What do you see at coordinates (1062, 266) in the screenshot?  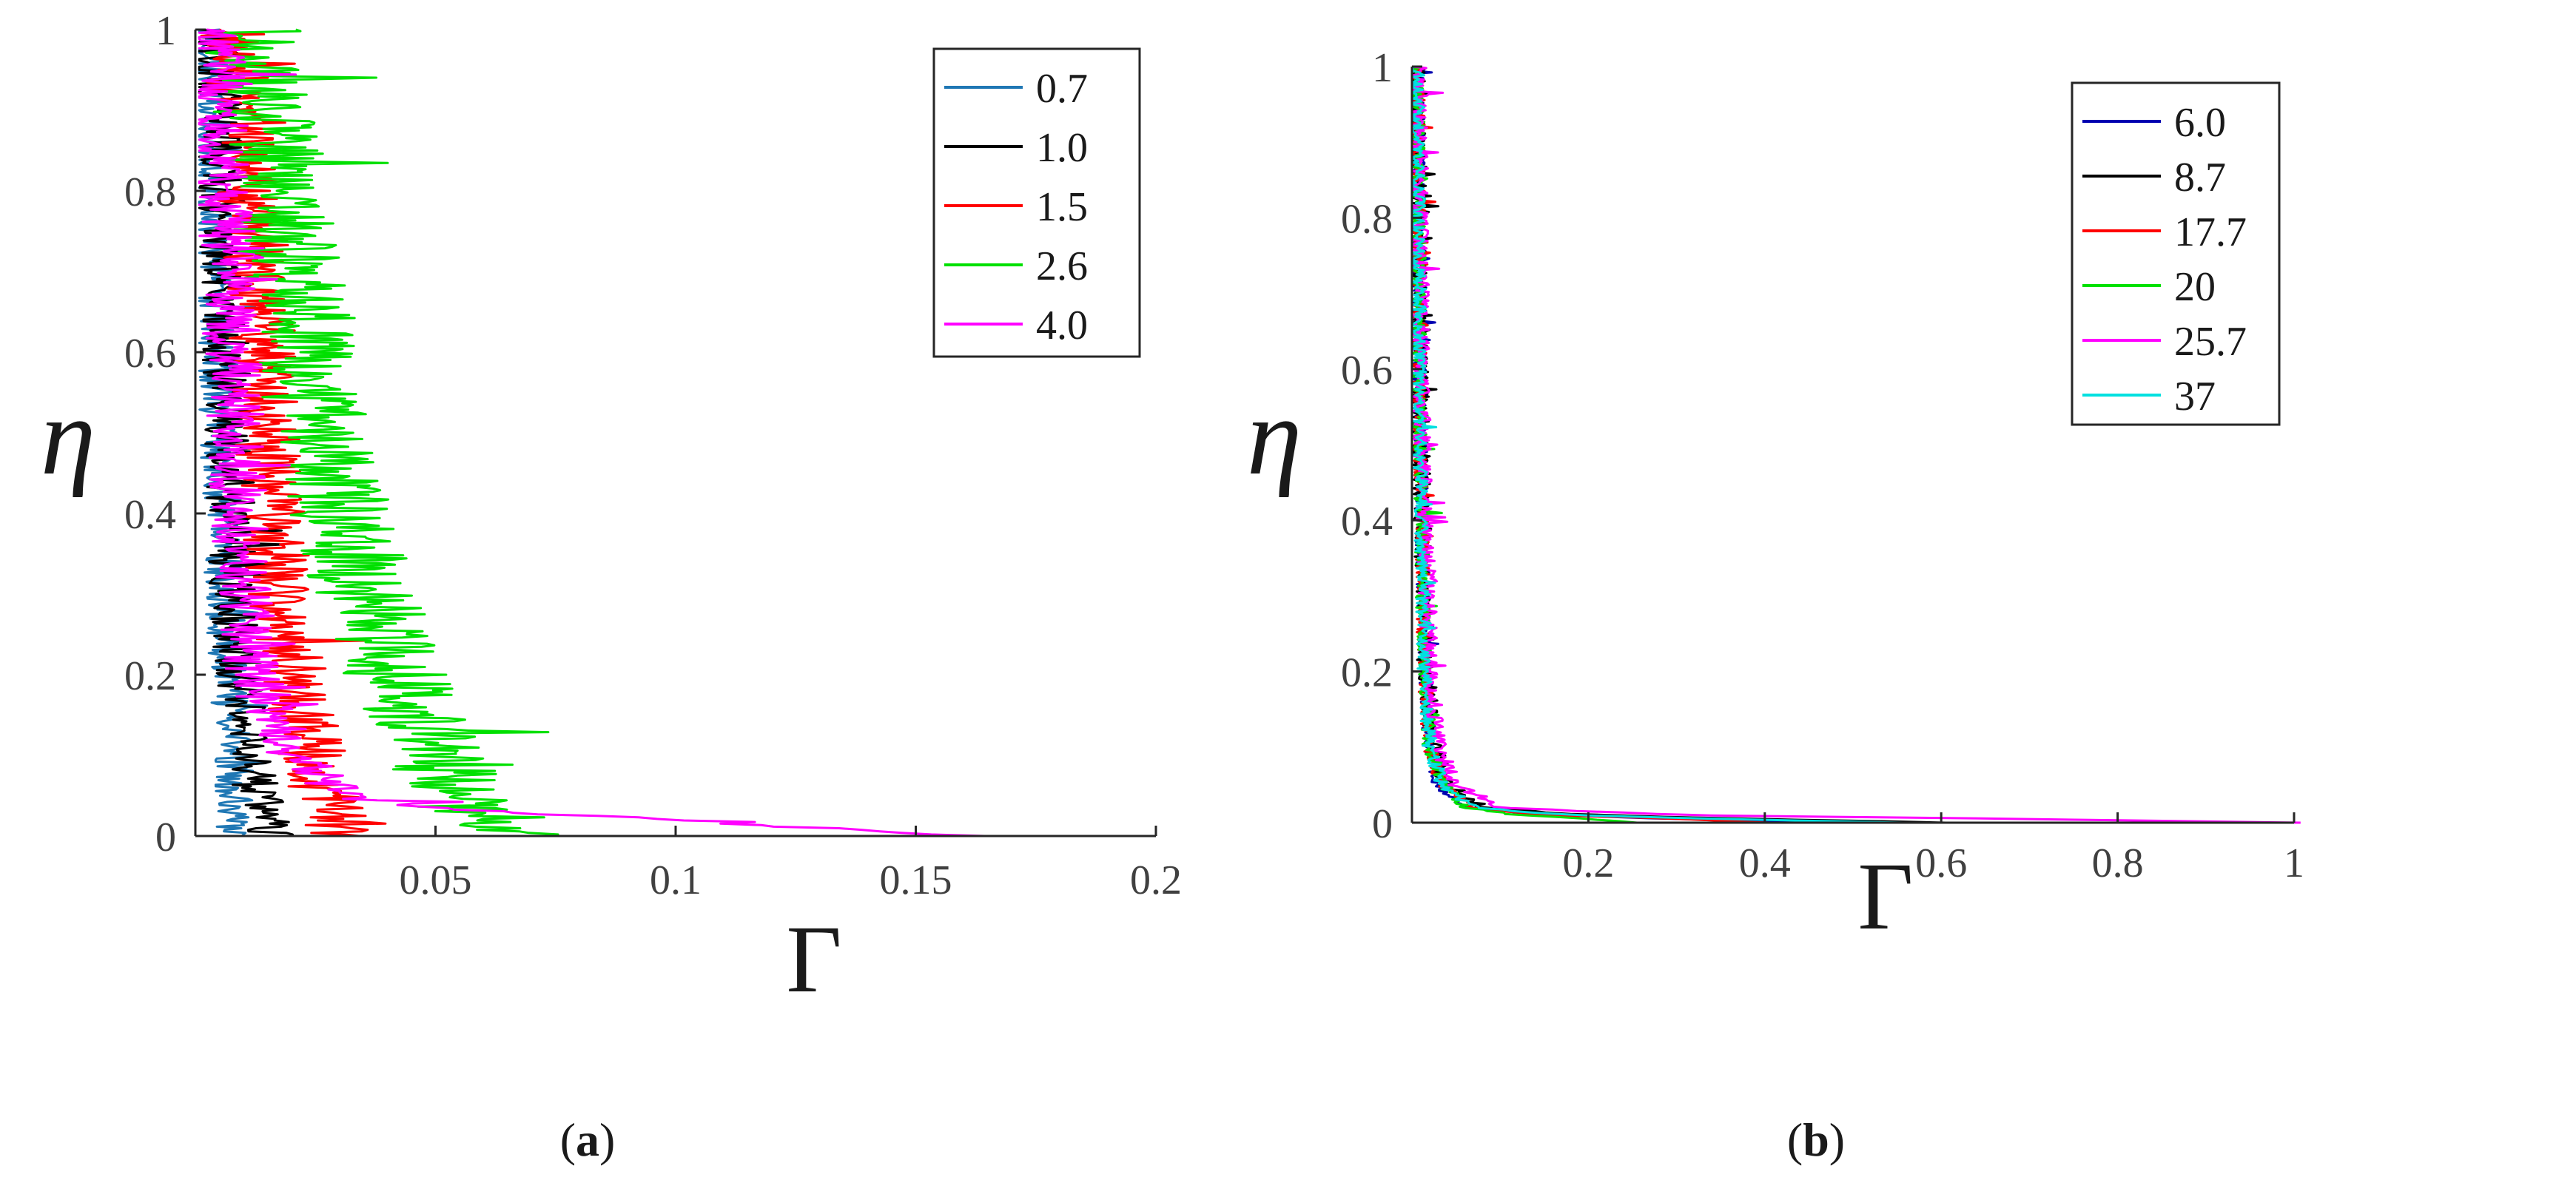 I see `panel-a-legend-label: 2.6` at bounding box center [1062, 266].